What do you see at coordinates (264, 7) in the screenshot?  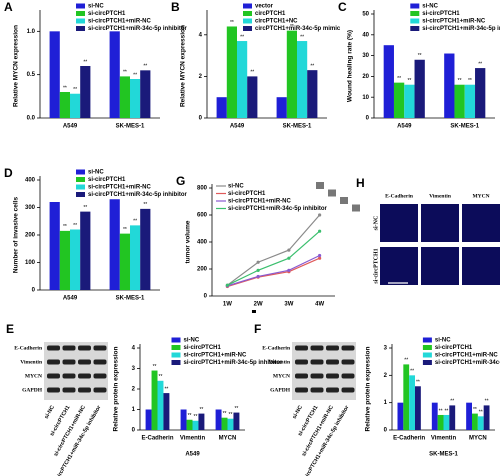 I see `legend-label: vector` at bounding box center [264, 7].